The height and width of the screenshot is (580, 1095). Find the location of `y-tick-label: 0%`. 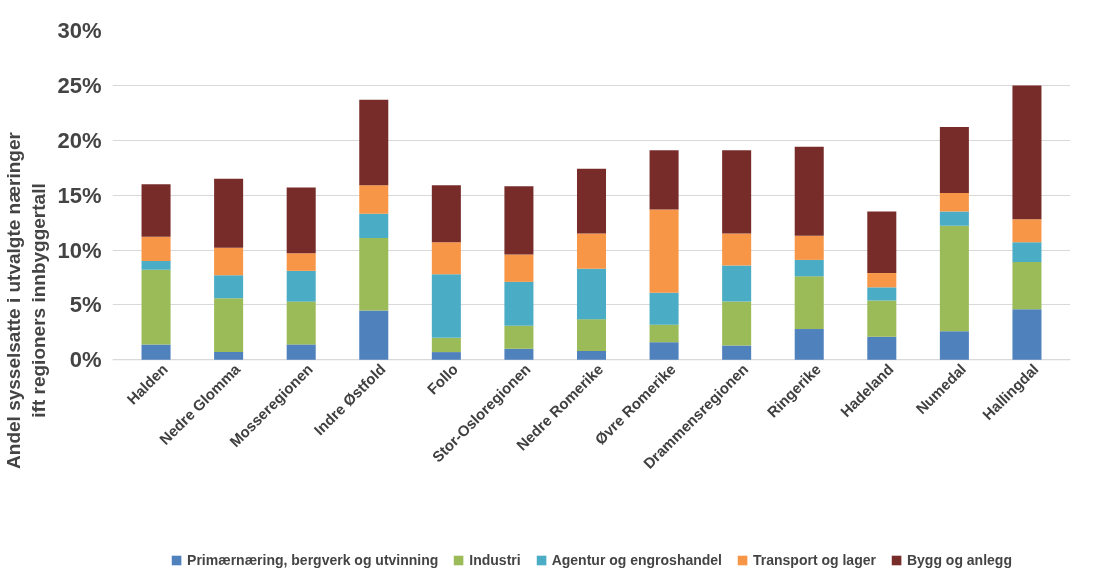

y-tick-label: 0% is located at coordinates (85, 360).